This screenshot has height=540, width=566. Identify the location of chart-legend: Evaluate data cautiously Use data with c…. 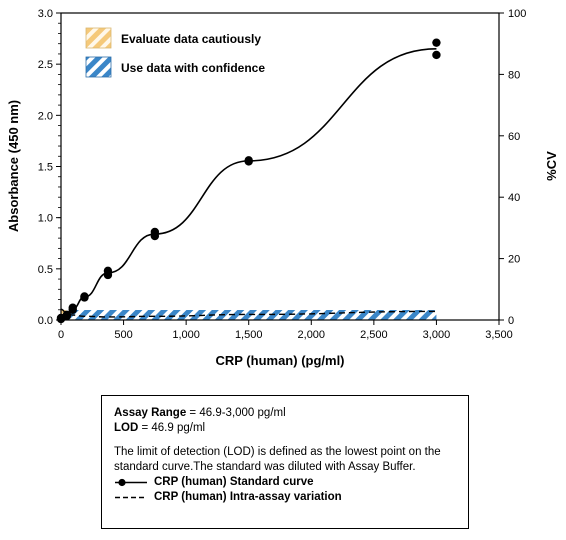
(175, 52).